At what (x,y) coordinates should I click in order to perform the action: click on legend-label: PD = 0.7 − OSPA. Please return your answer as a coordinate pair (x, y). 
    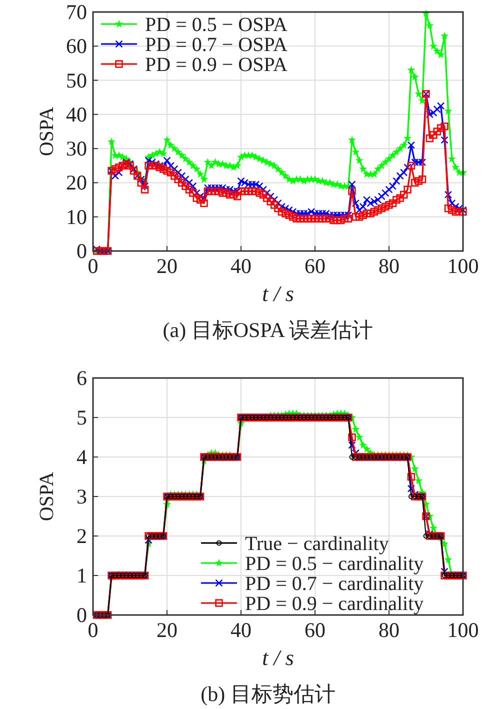
    Looking at the image, I should click on (216, 45).